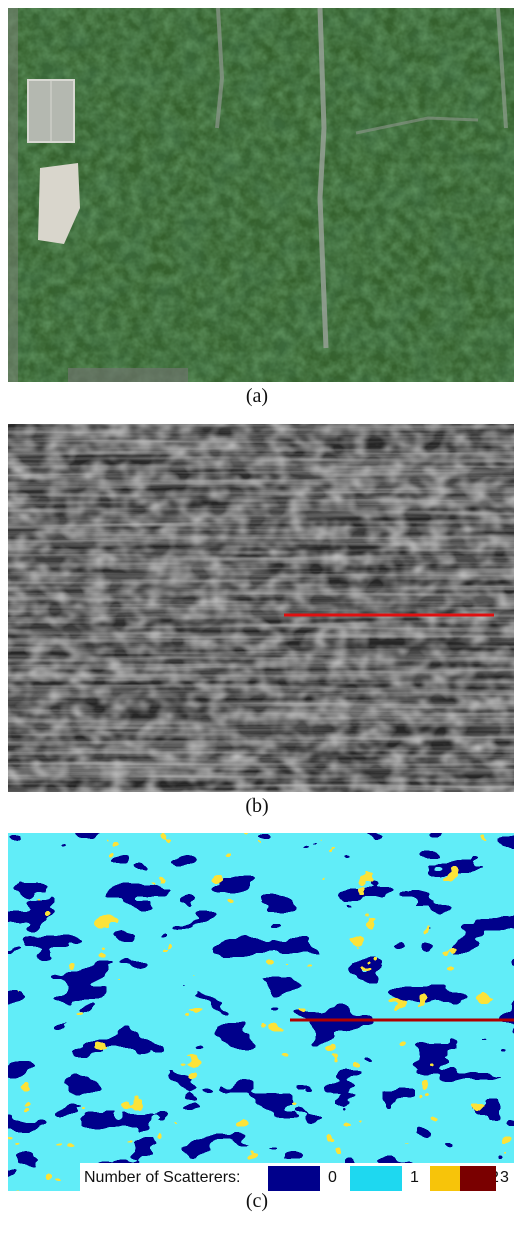 This screenshot has width=514, height=1233. I want to click on legend-item-3: 3, so click(487, 1179).